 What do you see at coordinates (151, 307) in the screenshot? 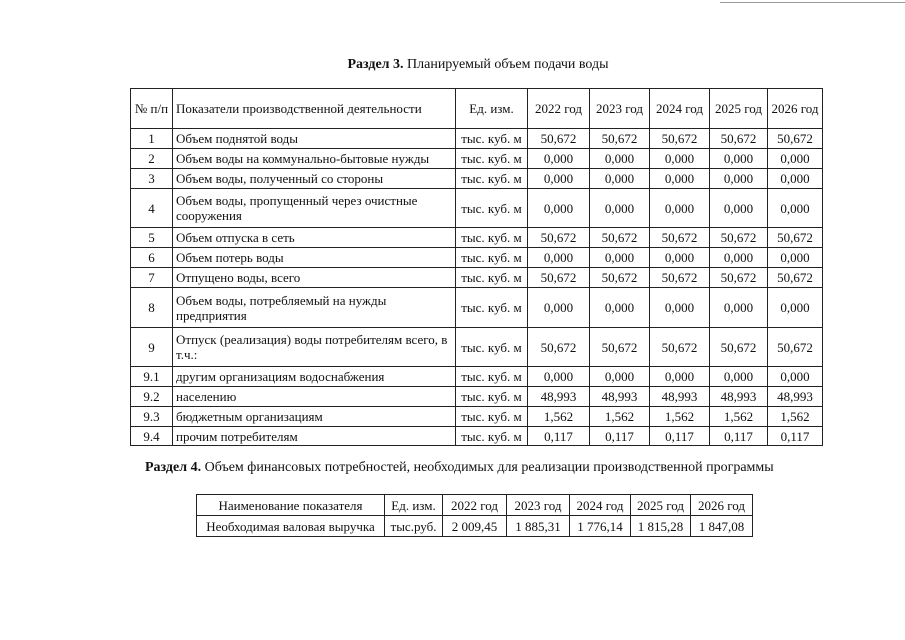
I see `row-number: 8` at bounding box center [151, 307].